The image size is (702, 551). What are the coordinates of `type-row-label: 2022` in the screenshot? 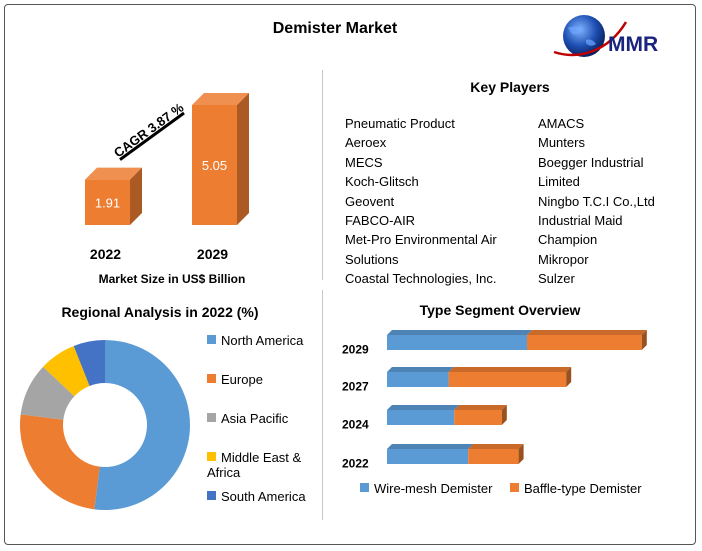 It's located at (355, 464).